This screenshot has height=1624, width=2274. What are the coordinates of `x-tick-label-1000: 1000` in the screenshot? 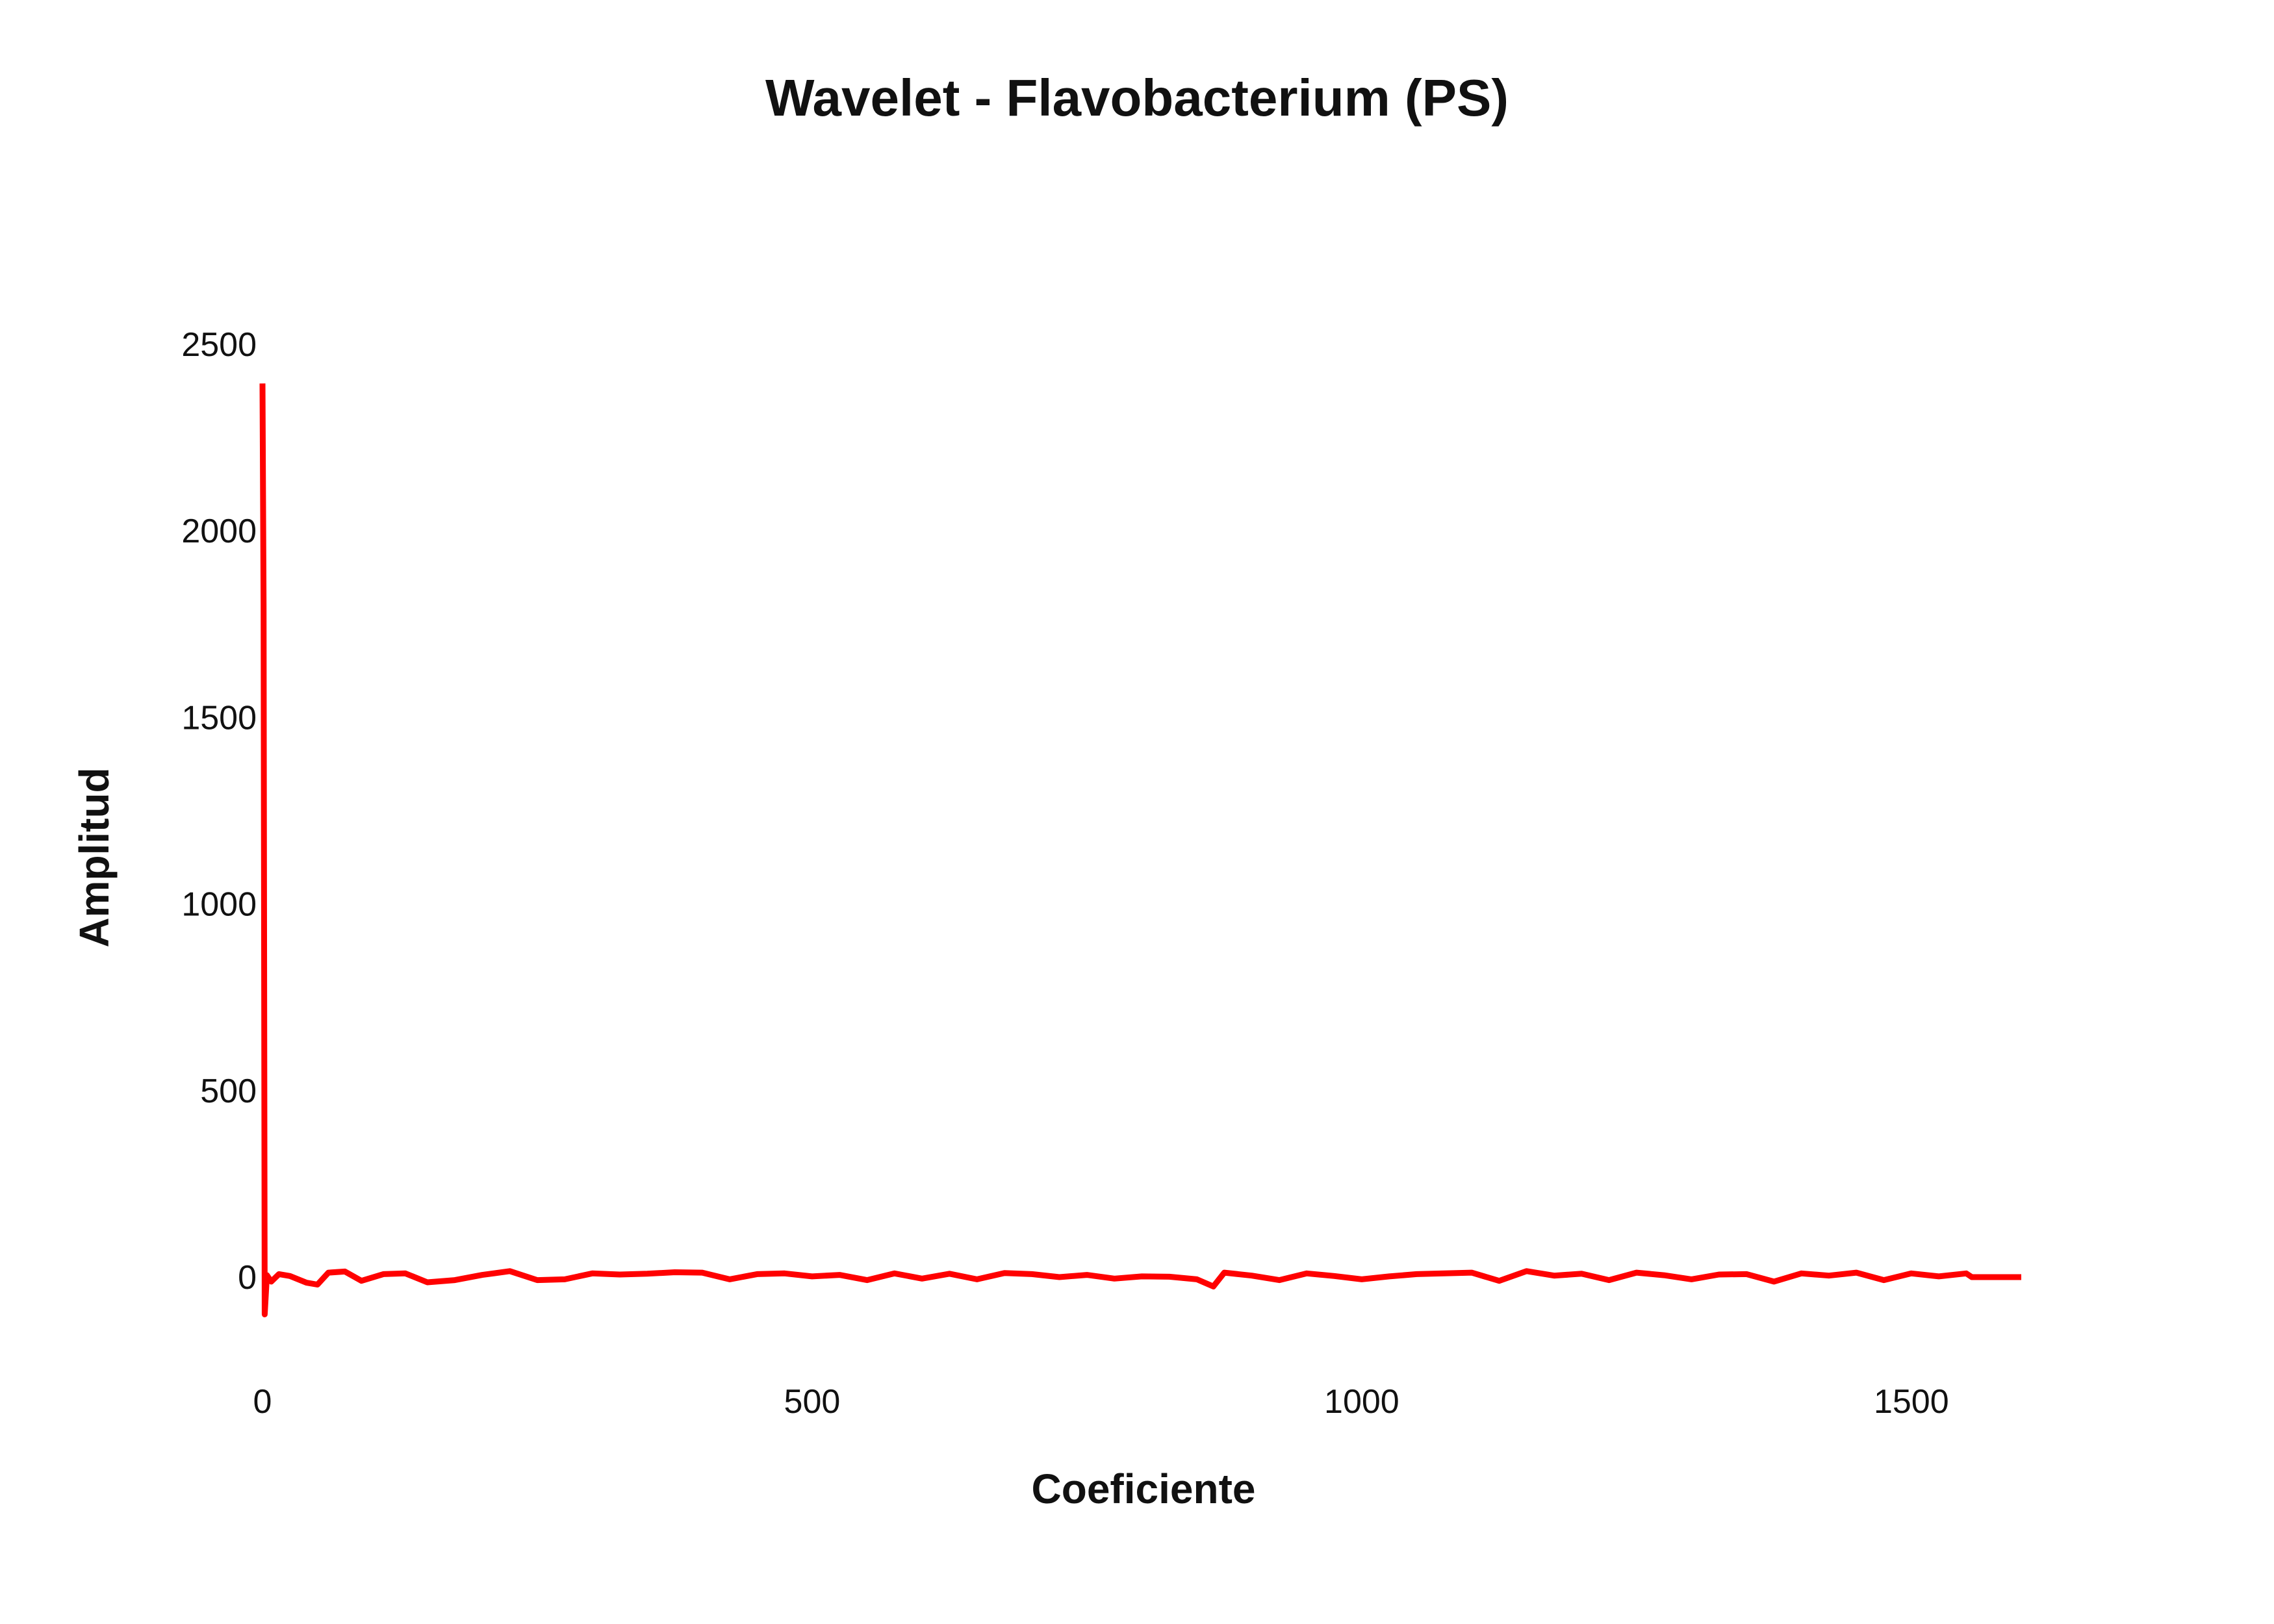 It's located at (1361, 1402).